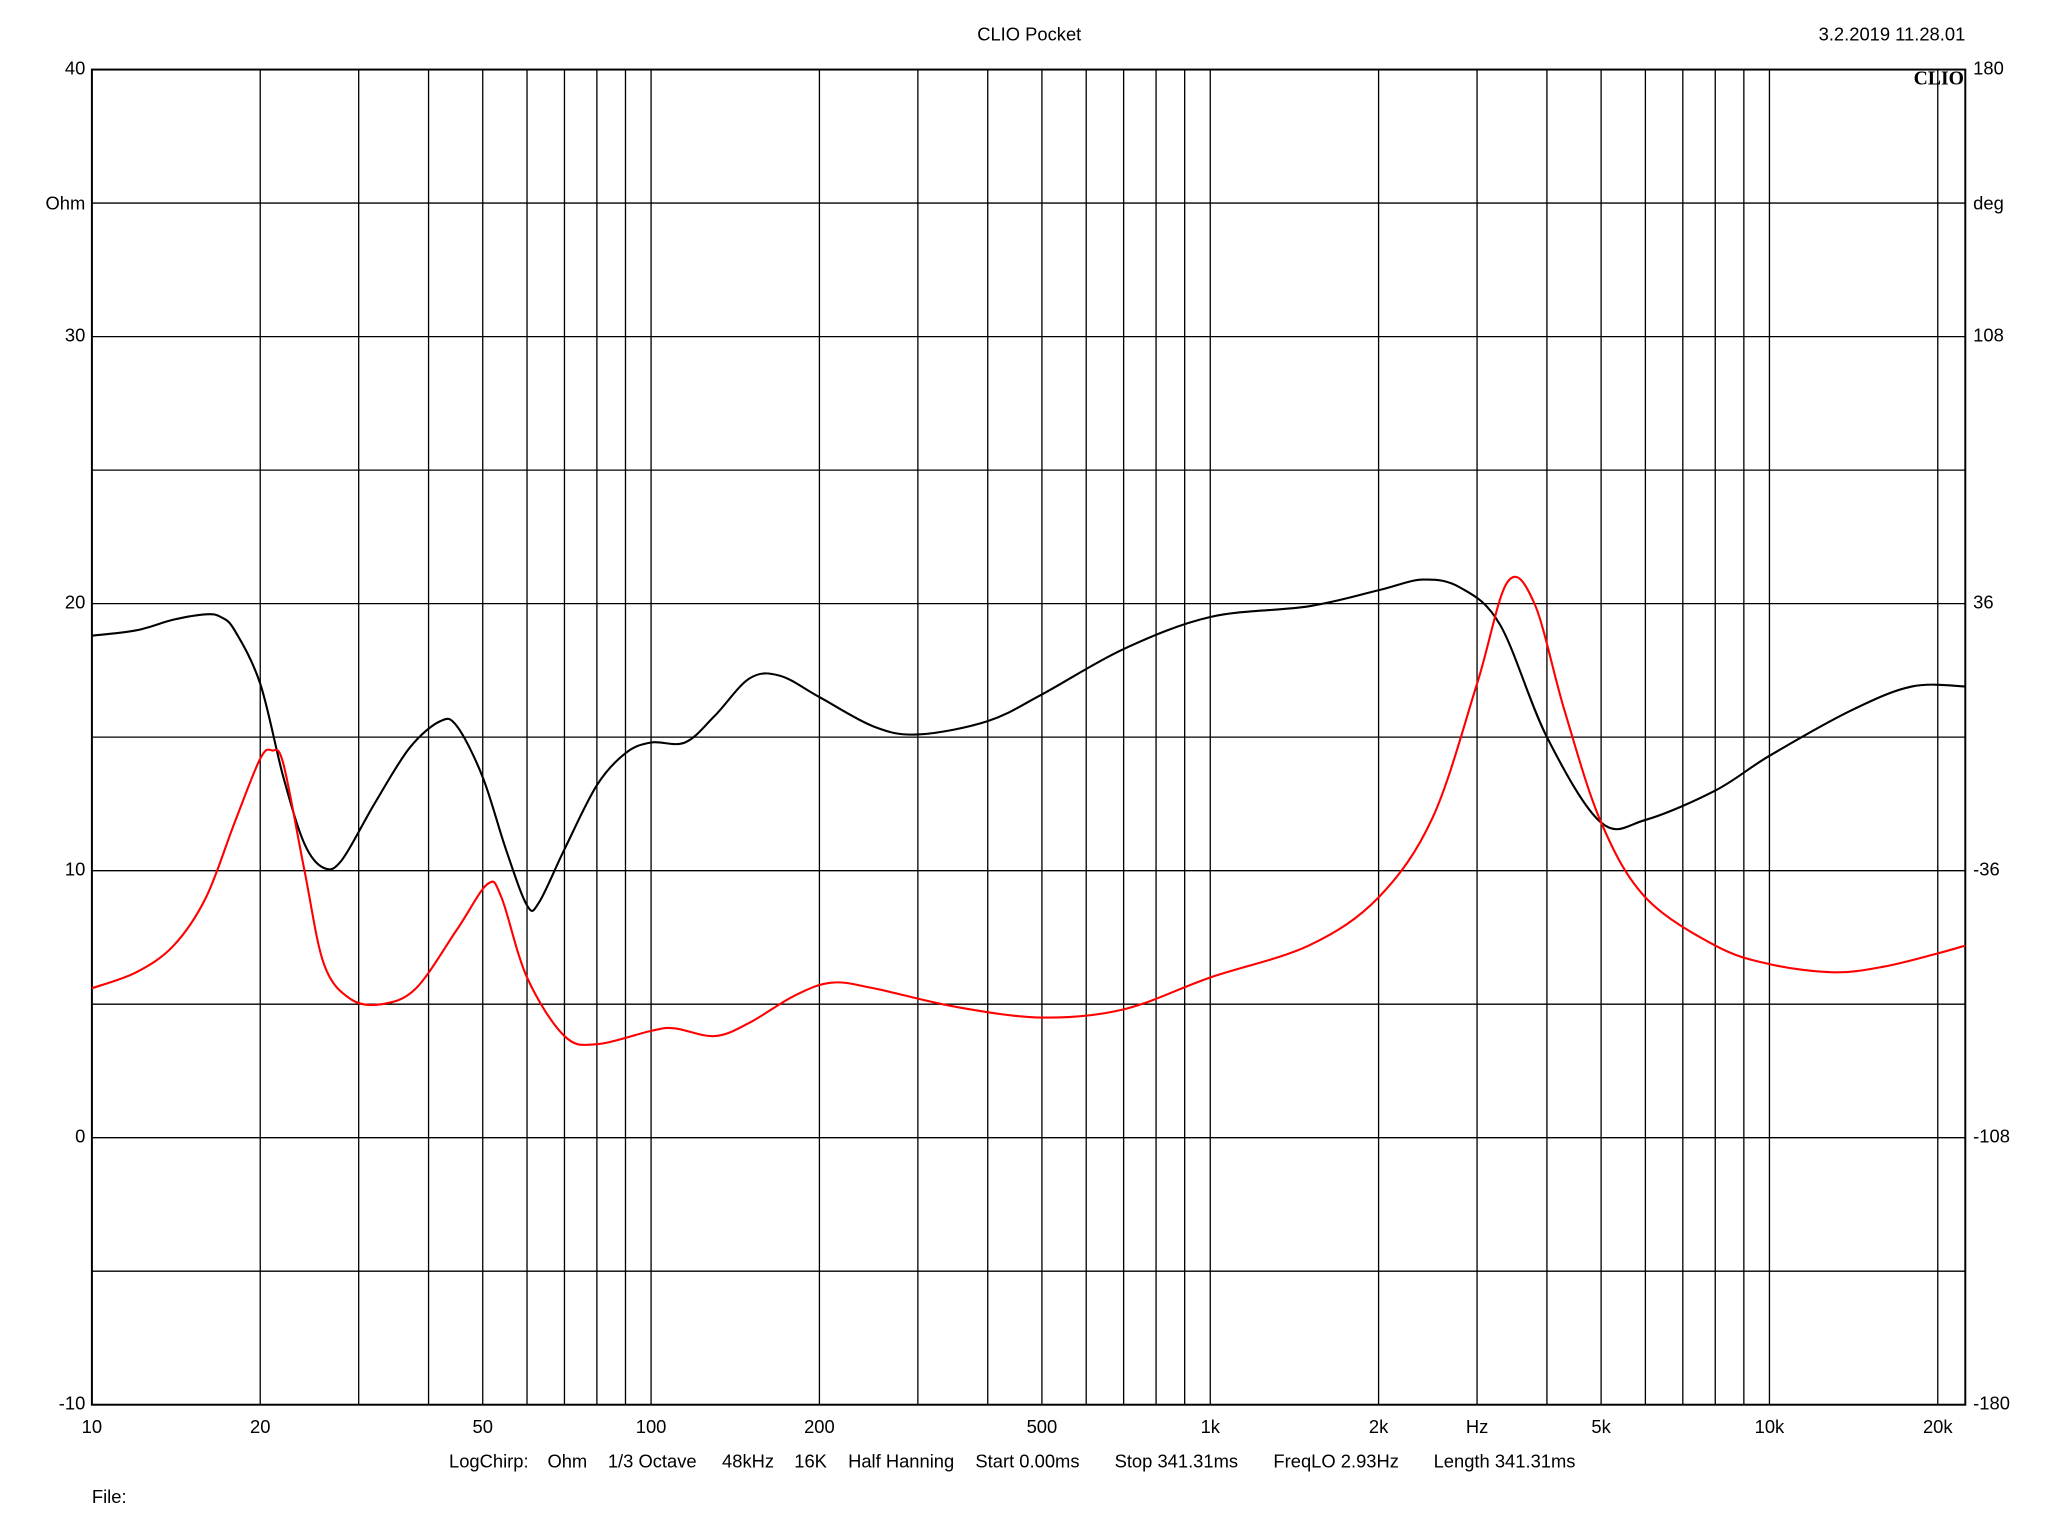 The image size is (2048, 1536). I want to click on x-tick-label: 20k, so click(1938, 1426).